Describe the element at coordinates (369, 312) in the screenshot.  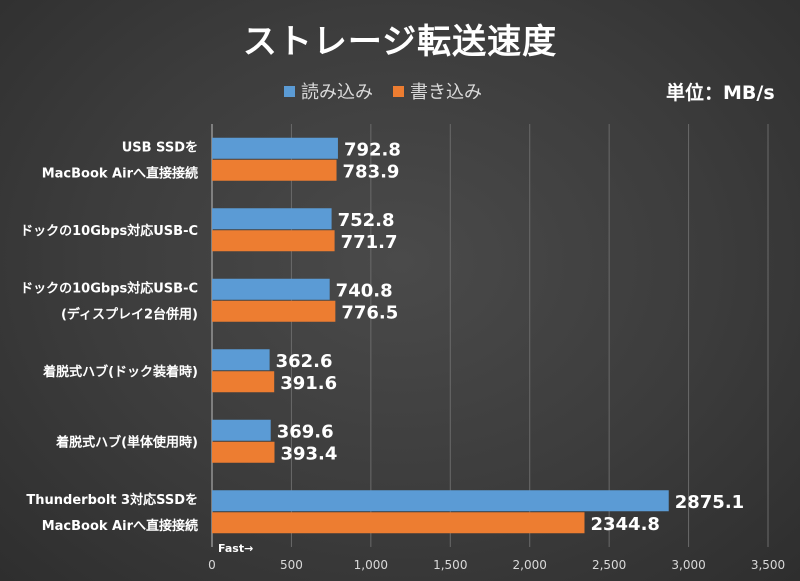
I see `value-label-write: 776.5` at that location.